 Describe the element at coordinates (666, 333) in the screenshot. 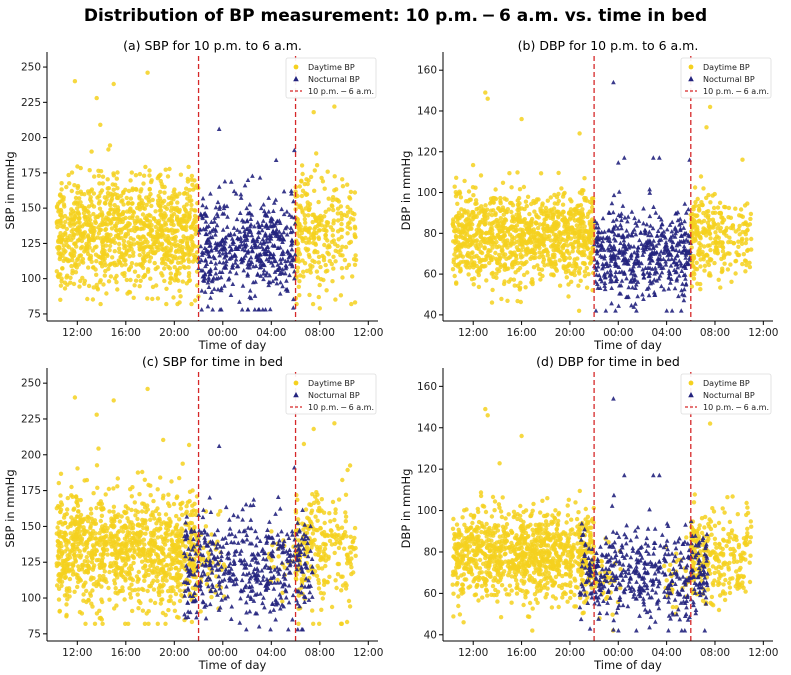

I see `x-tick-label: 04:00` at that location.